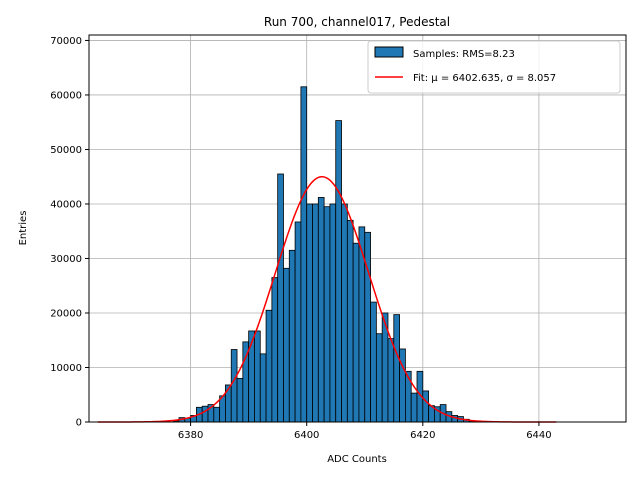 The height and width of the screenshot is (480, 640). Describe the element at coordinates (66, 41) in the screenshot. I see `y-tick-label: 70000` at that location.